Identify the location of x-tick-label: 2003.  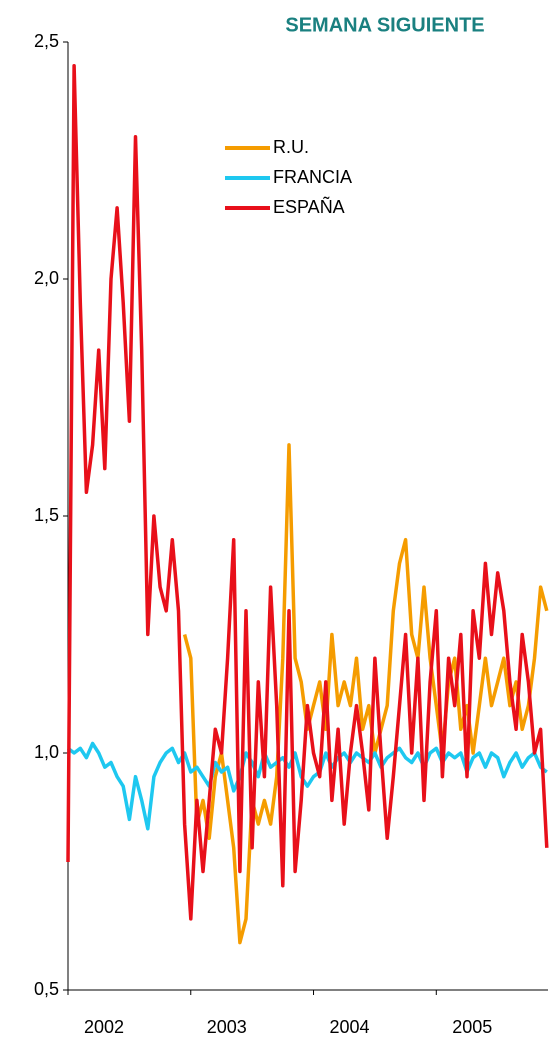
(227, 1027).